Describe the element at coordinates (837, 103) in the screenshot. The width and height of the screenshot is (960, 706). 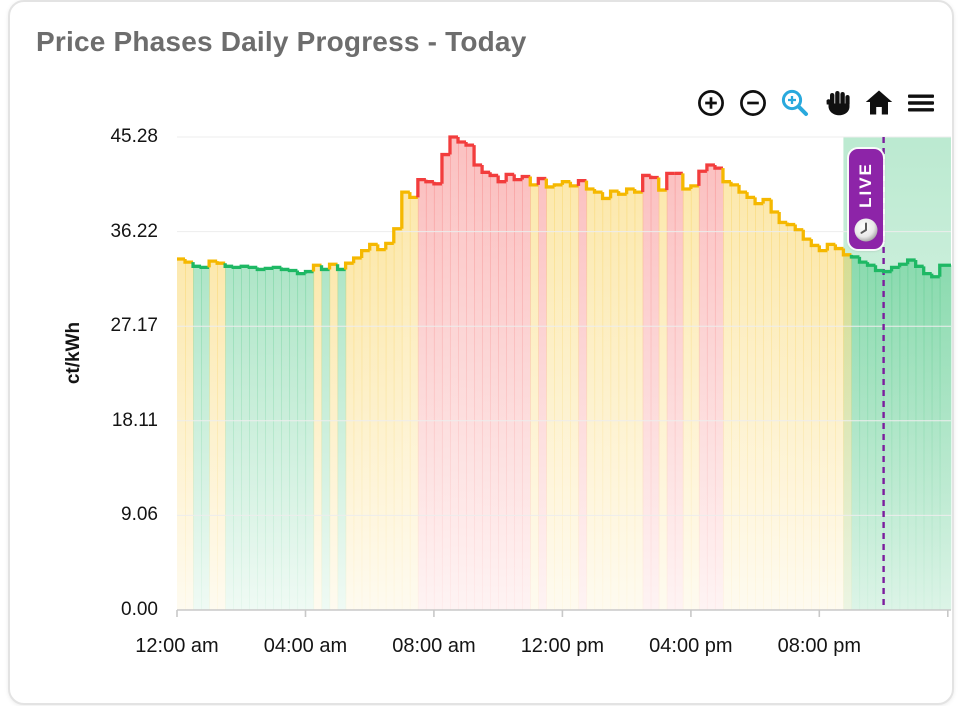
I see `pan-icon` at that location.